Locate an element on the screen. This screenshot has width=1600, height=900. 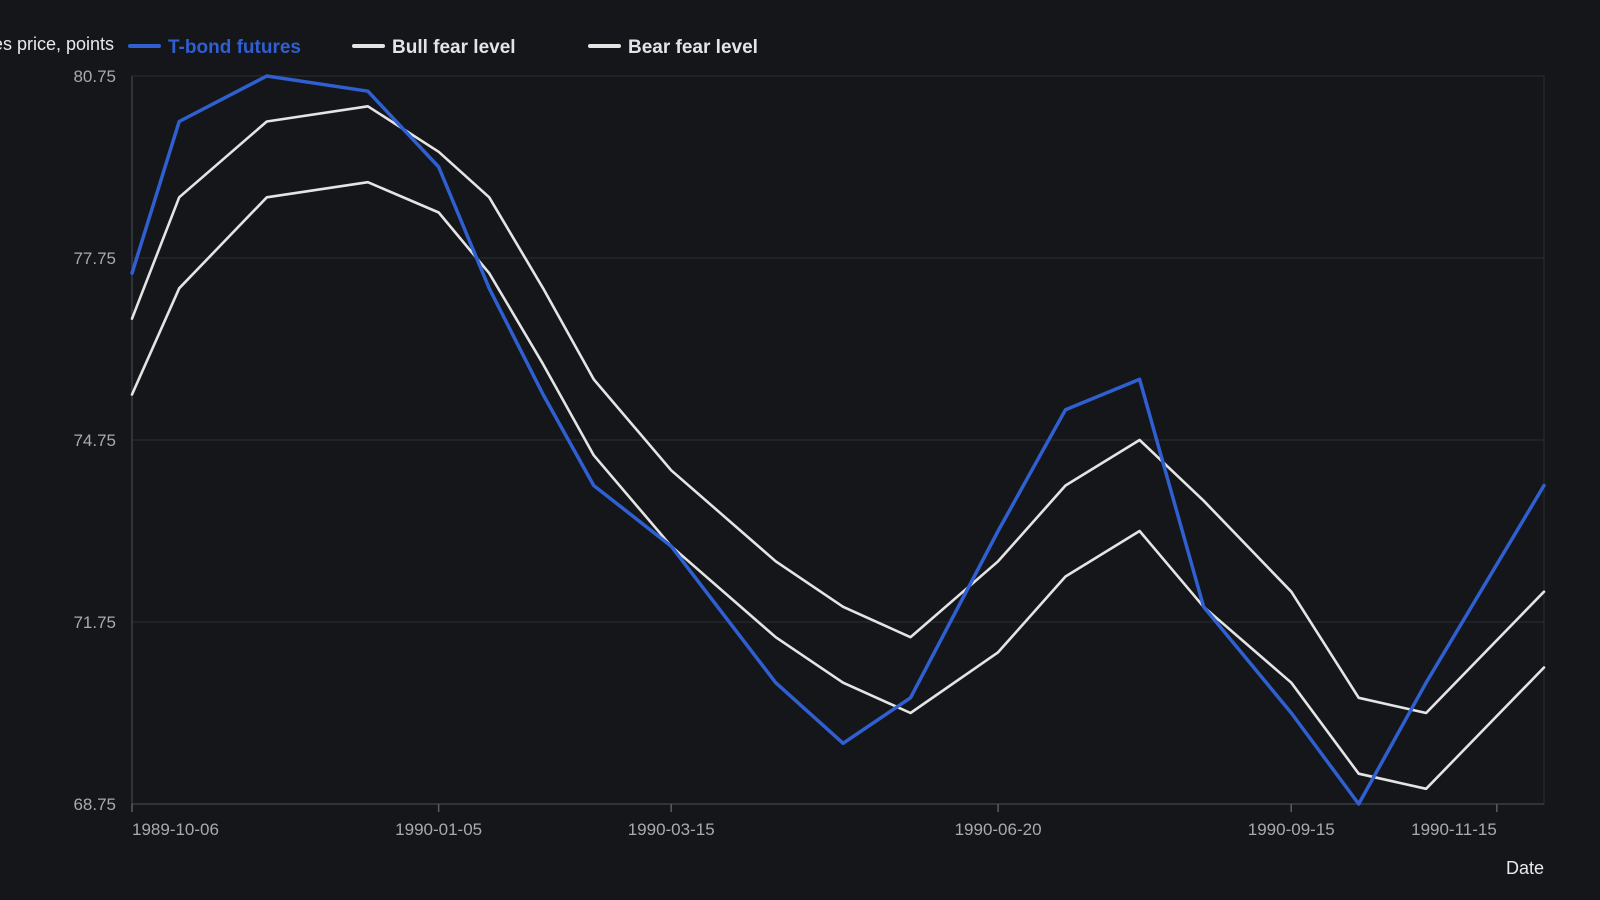
y-tick-label: 74.75 is located at coordinates (94, 440).